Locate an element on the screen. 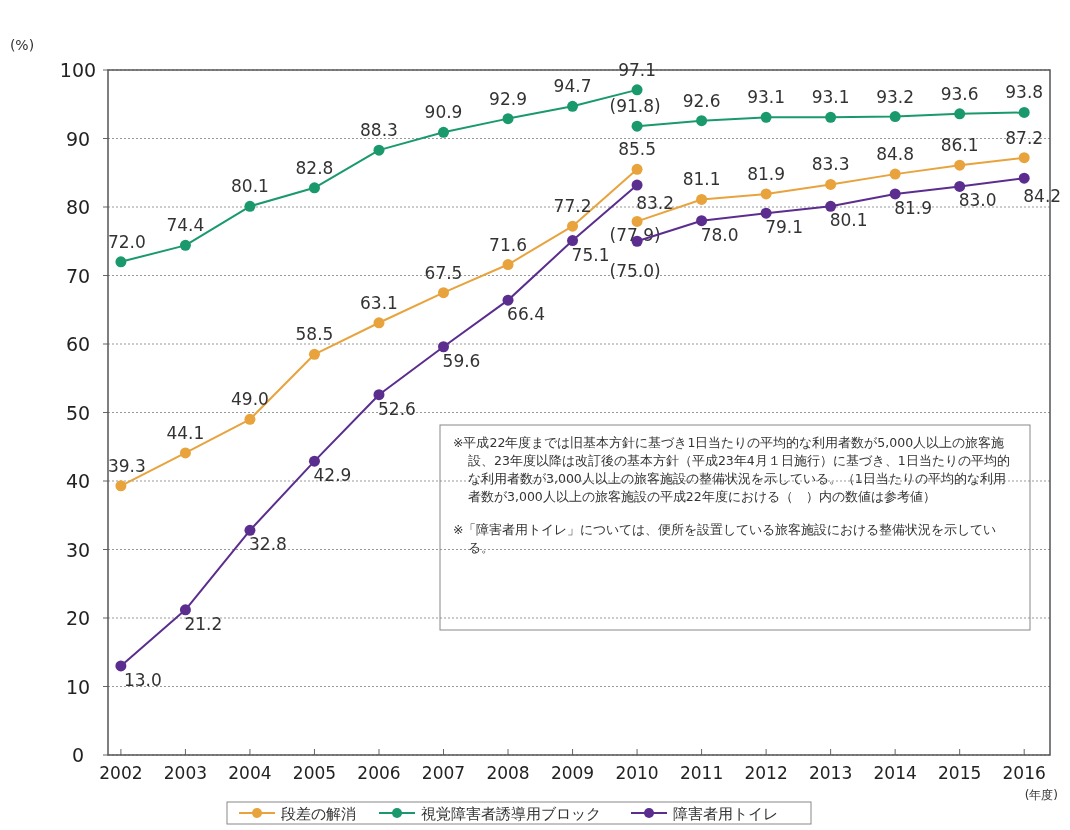 The image size is (1070, 830). data-label: 94.7 is located at coordinates (572, 86).